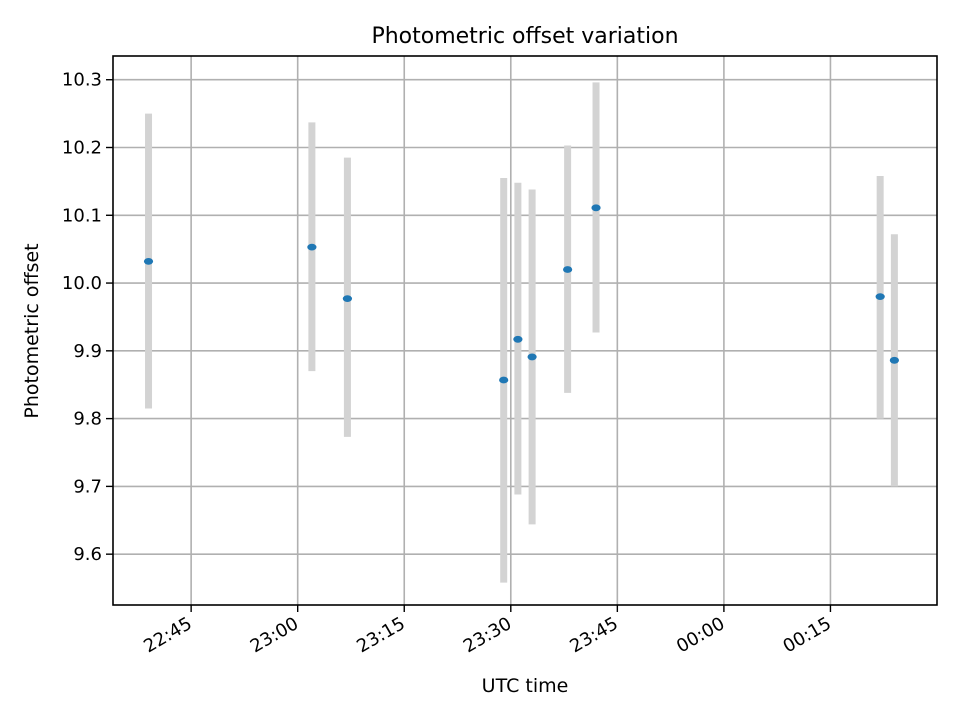  Describe the element at coordinates (524, 36) in the screenshot. I see `chart-title: Photometric offset variation` at that location.